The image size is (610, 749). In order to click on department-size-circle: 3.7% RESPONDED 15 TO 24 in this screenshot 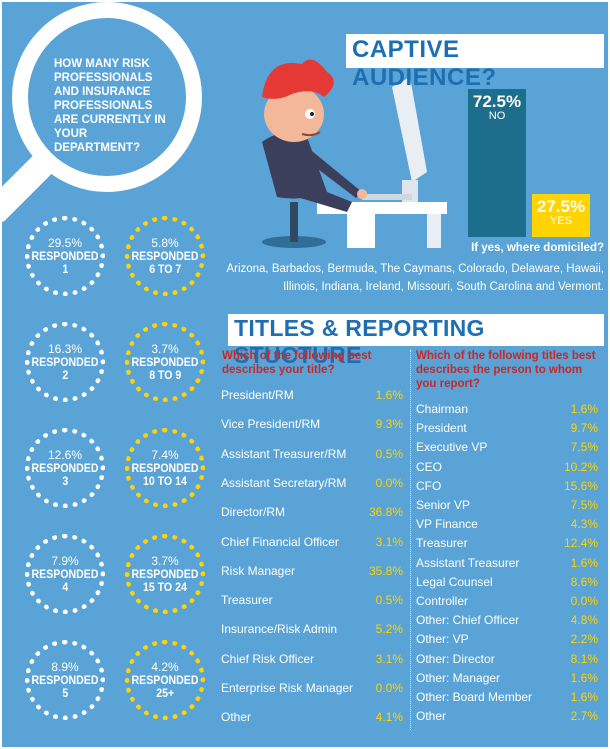, I will do `click(165, 574)`.